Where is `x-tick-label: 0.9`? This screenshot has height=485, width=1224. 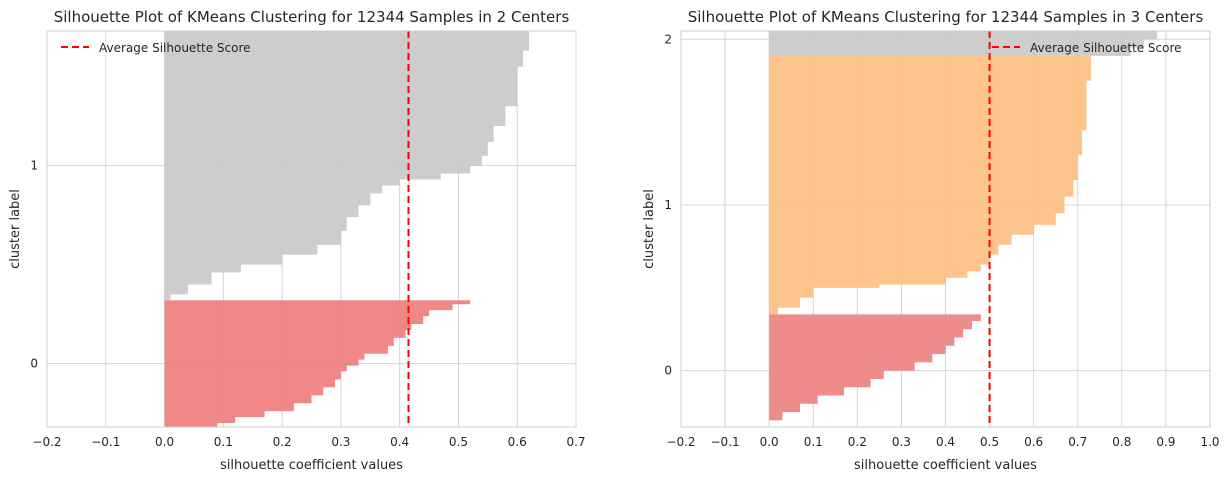 x-tick-label: 0.9 is located at coordinates (1165, 442).